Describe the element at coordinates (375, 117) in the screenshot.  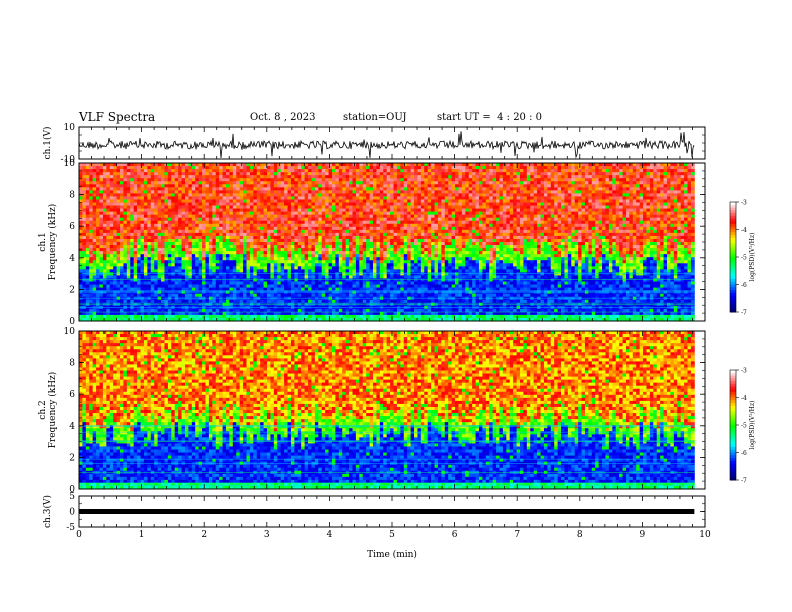
I see `station-label: station=OUJ` at that location.